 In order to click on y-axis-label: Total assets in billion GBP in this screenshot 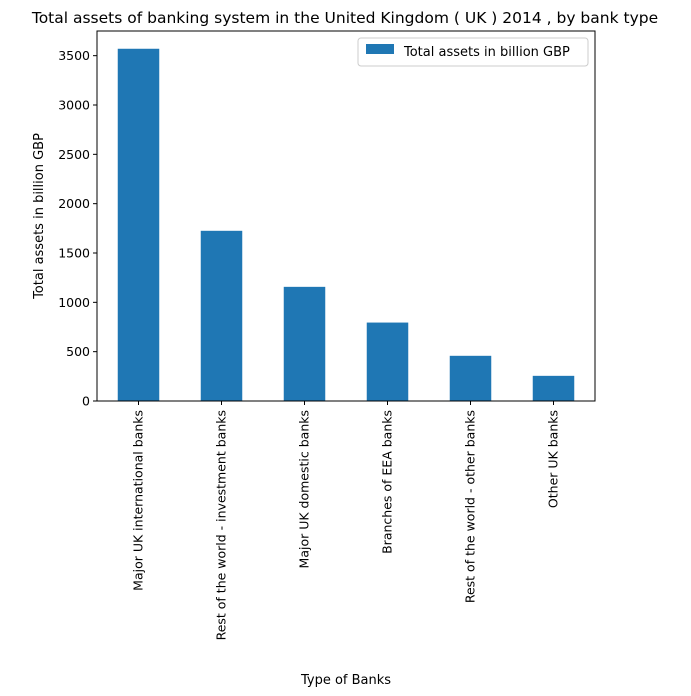, I will do `click(39, 216)`.